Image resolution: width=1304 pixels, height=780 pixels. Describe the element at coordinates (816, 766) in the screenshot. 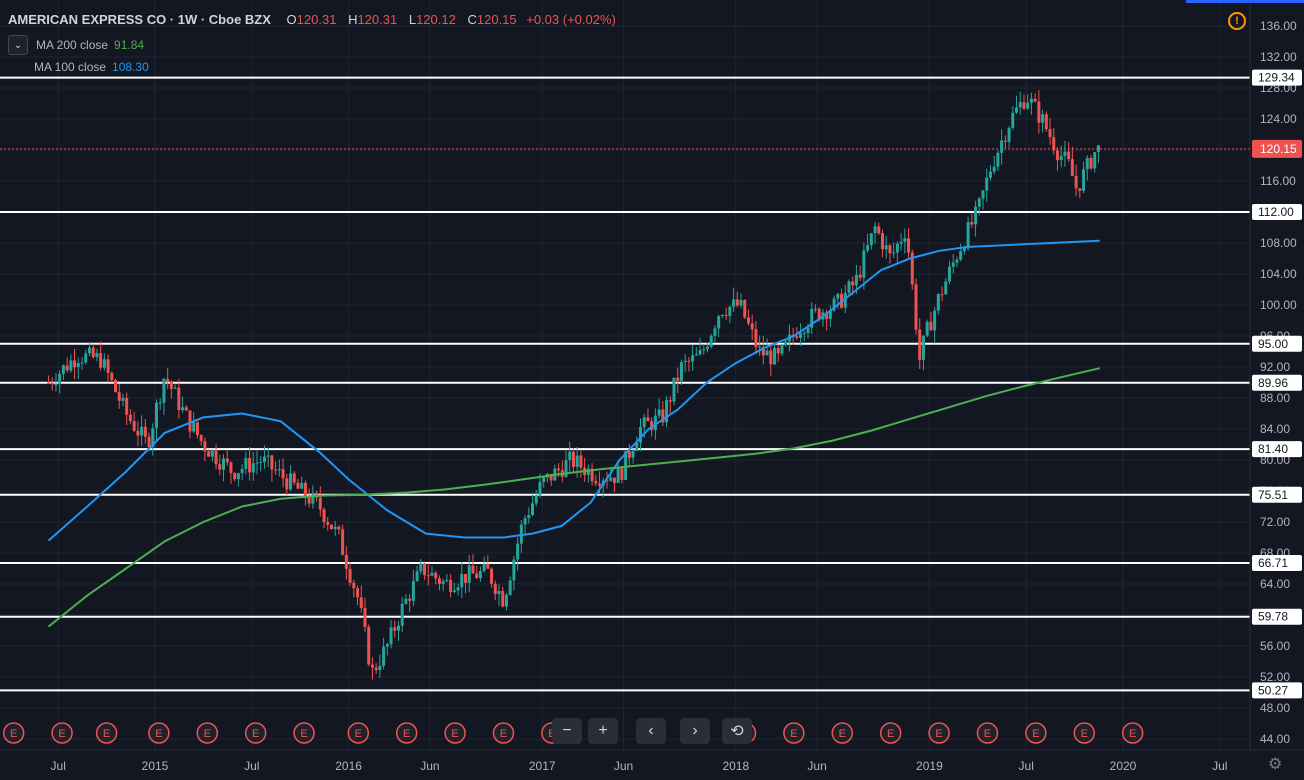

I see `time-tick-label: Jun` at that location.